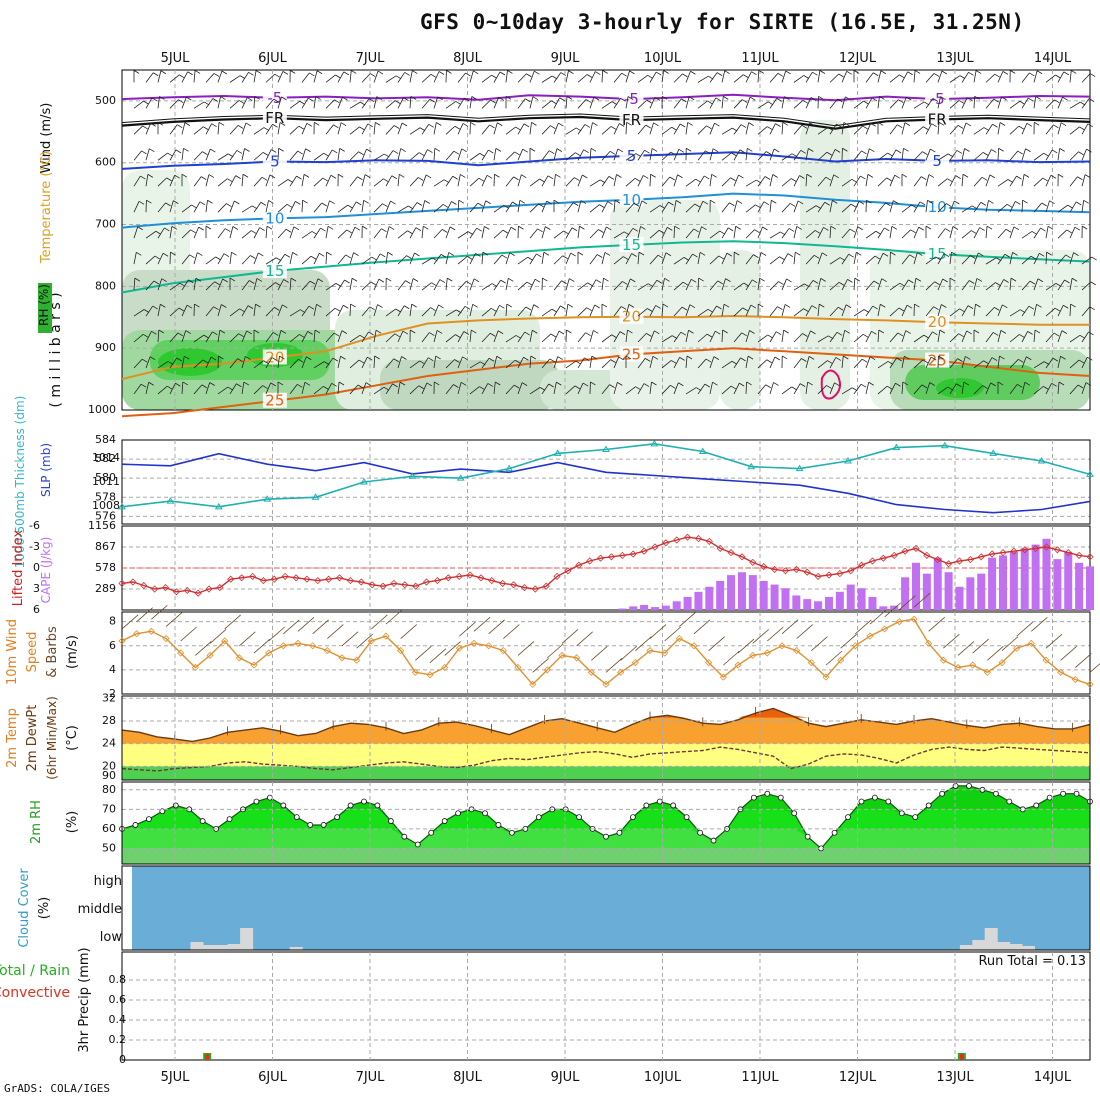  What do you see at coordinates (606, 1006) in the screenshot?
I see `precip-bg` at bounding box center [606, 1006].